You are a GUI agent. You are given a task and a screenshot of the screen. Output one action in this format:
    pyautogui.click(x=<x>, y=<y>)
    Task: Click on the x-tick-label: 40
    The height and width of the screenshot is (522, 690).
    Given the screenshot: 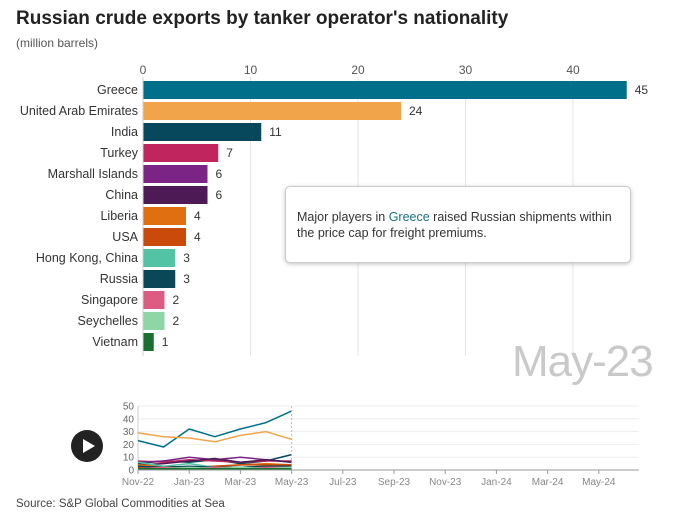 What is the action you would take?
    pyautogui.click(x=573, y=70)
    